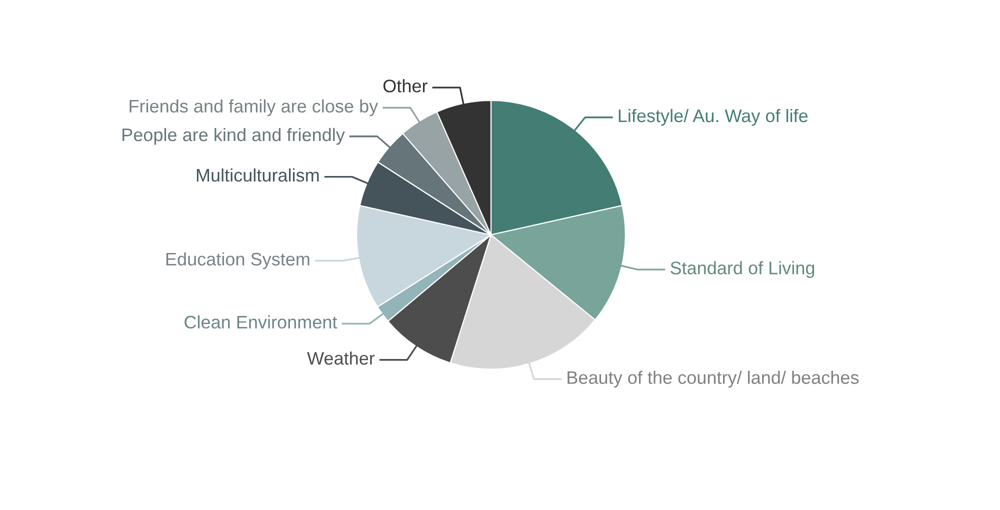  I want to click on slice-label: People are kind and friendly, so click(233, 136).